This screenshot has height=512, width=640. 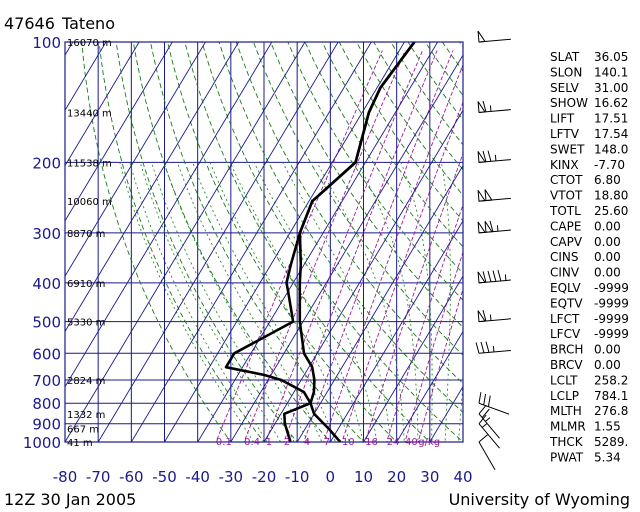 I want to click on temperature-tick-label: -80, so click(x=65, y=477).